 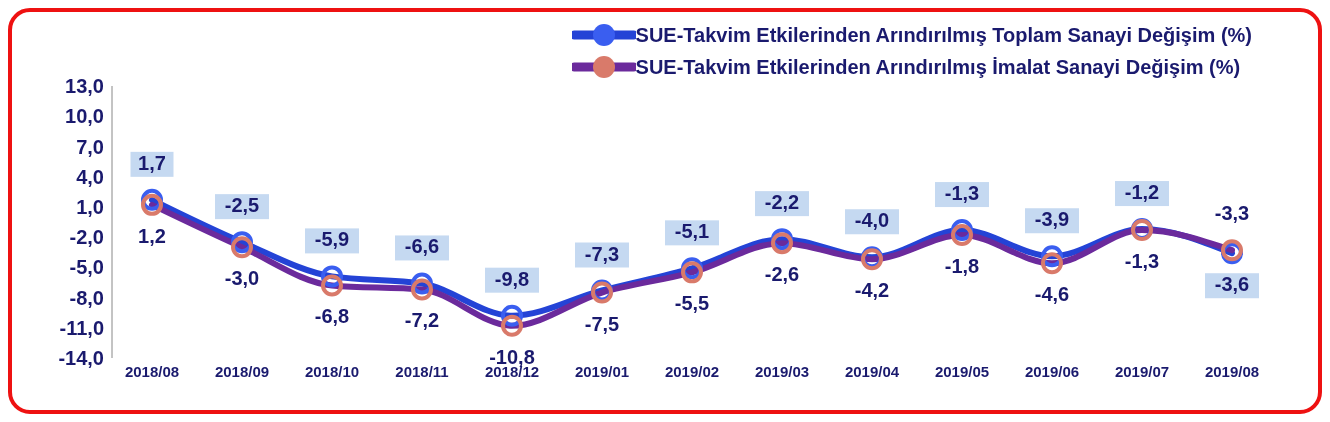 I want to click on data-label: -4,0, so click(x=872, y=220).